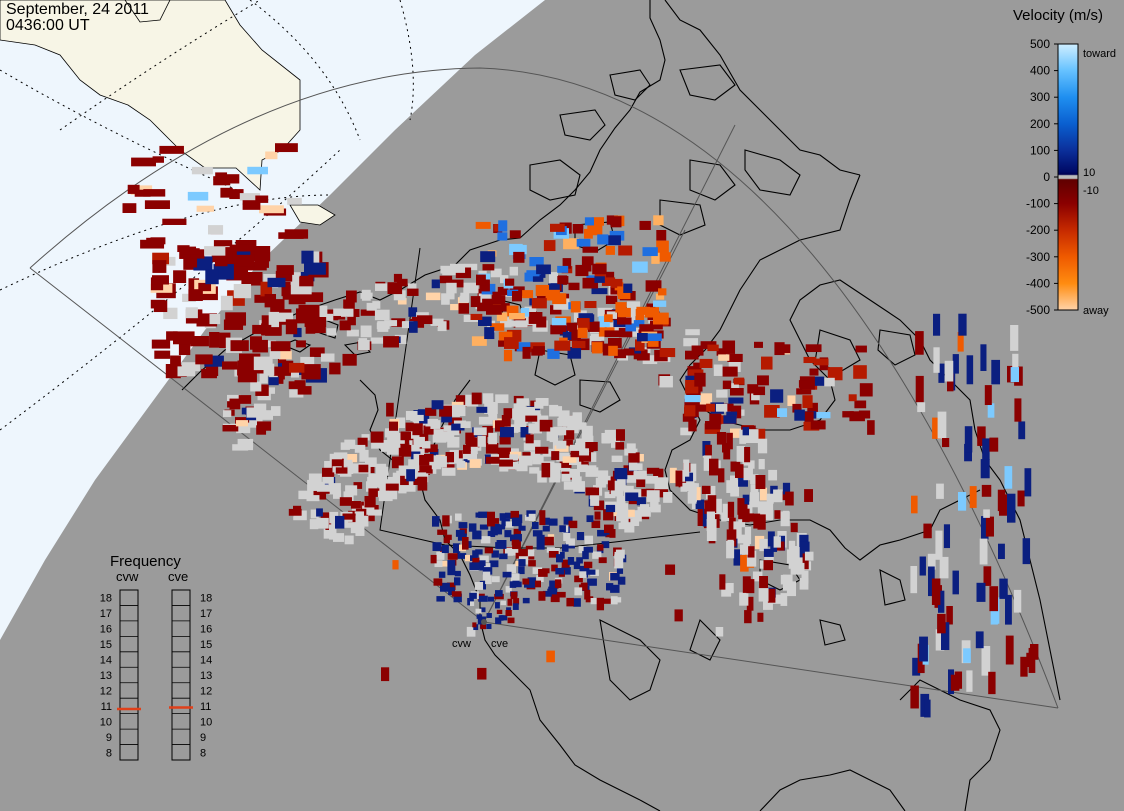 This screenshot has width=1124, height=811. What do you see at coordinates (1068, 177) in the screenshot?
I see `velocity-colorbar-rect` at bounding box center [1068, 177].